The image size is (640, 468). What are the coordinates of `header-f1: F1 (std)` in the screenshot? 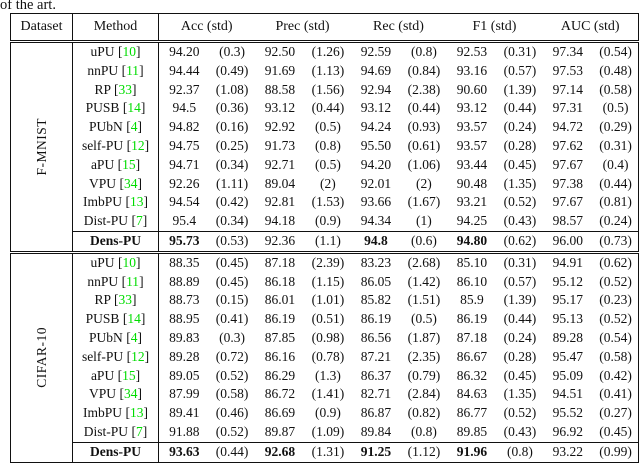 It's located at (494, 28).